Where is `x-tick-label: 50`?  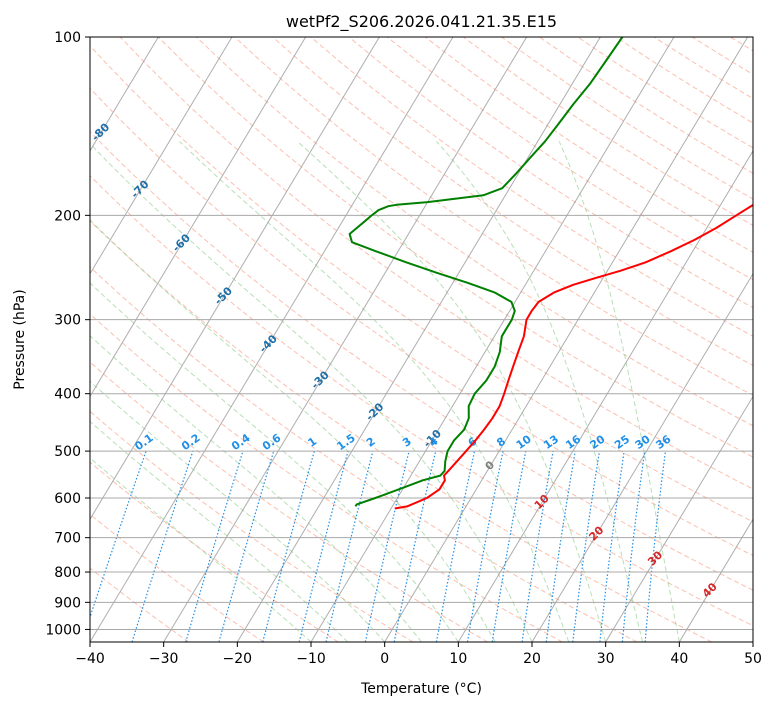 x-tick-label: 50 is located at coordinates (753, 659).